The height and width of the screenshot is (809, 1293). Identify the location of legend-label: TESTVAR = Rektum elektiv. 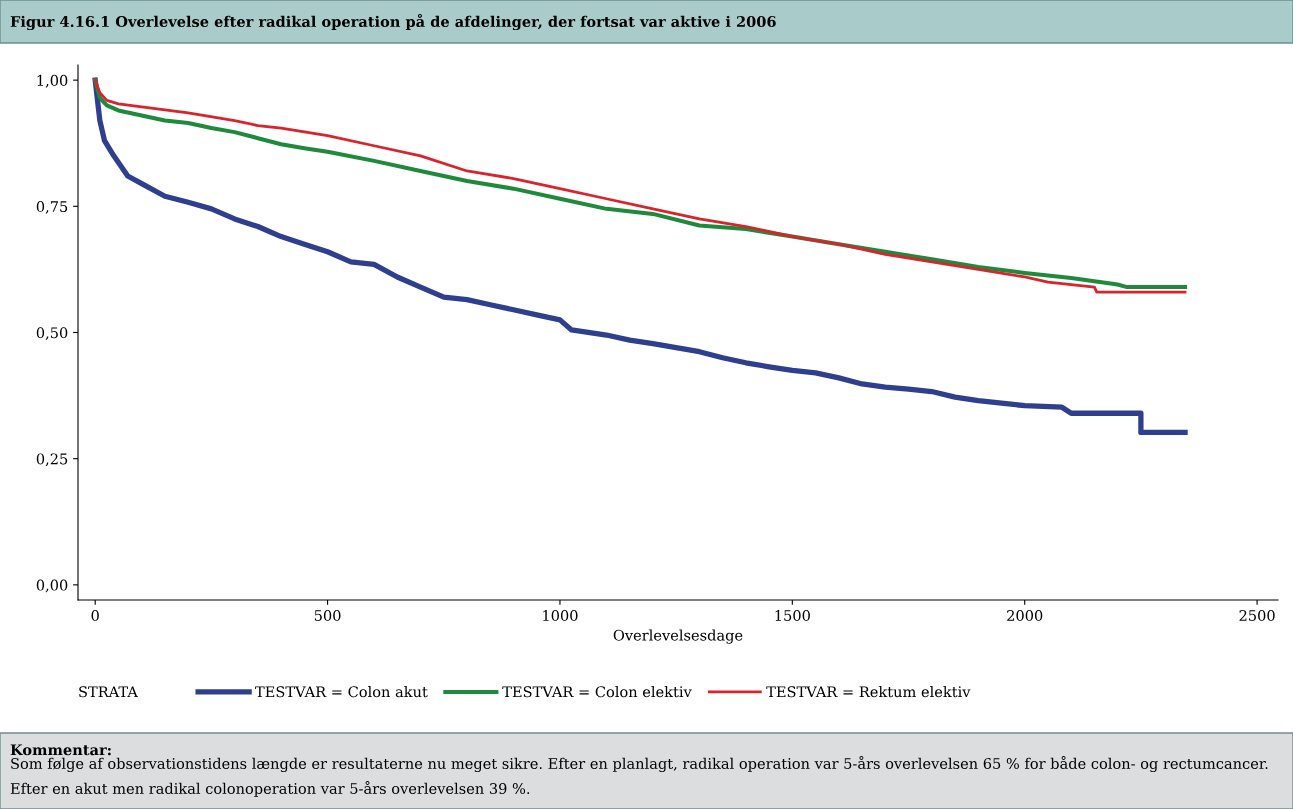
(868, 691).